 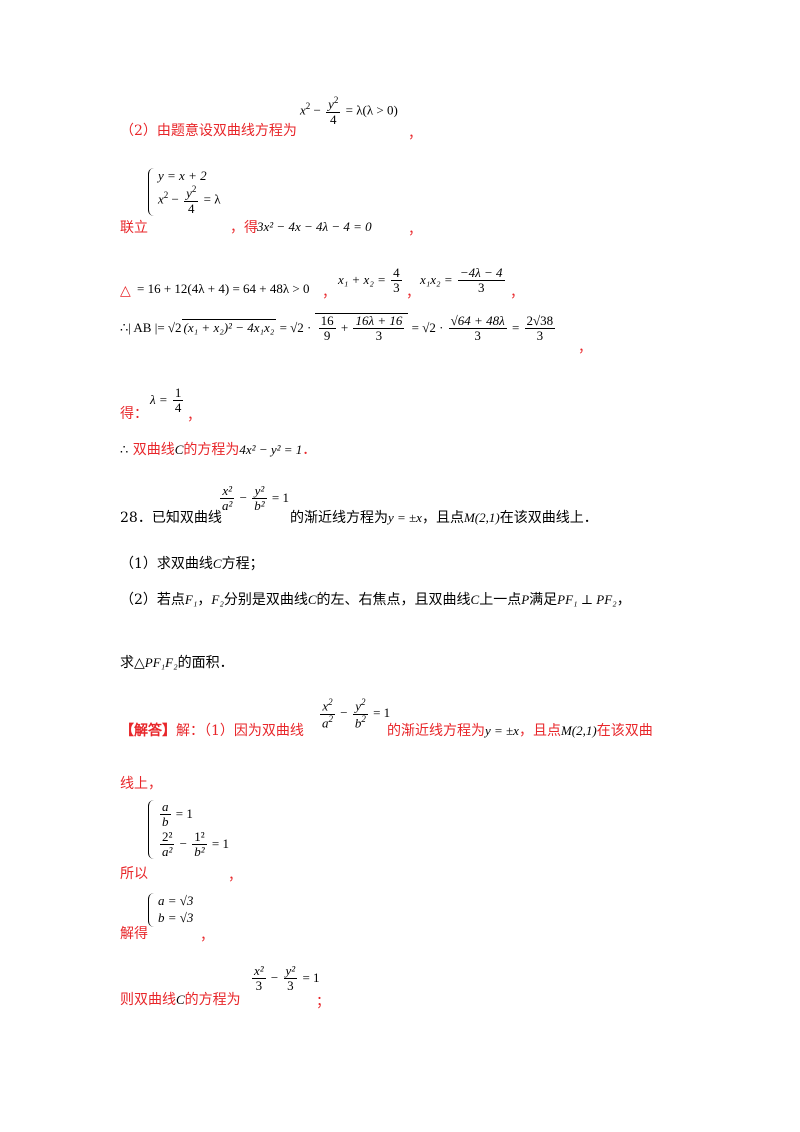 What do you see at coordinates (254, 498) in the screenshot?
I see `question-28-equation: x² a² − y² b² = 1` at bounding box center [254, 498].